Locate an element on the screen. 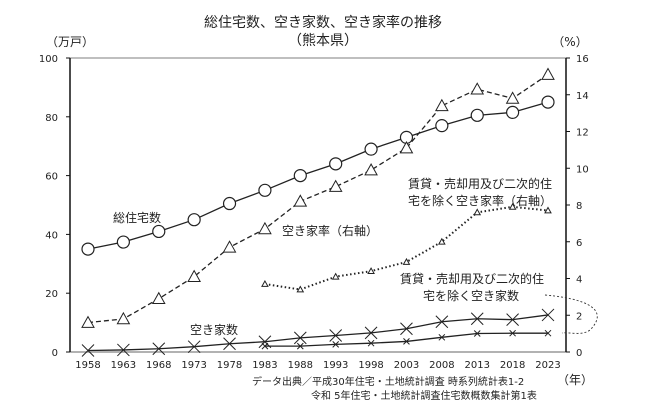  right-tick-label: 4 is located at coordinates (579, 280).